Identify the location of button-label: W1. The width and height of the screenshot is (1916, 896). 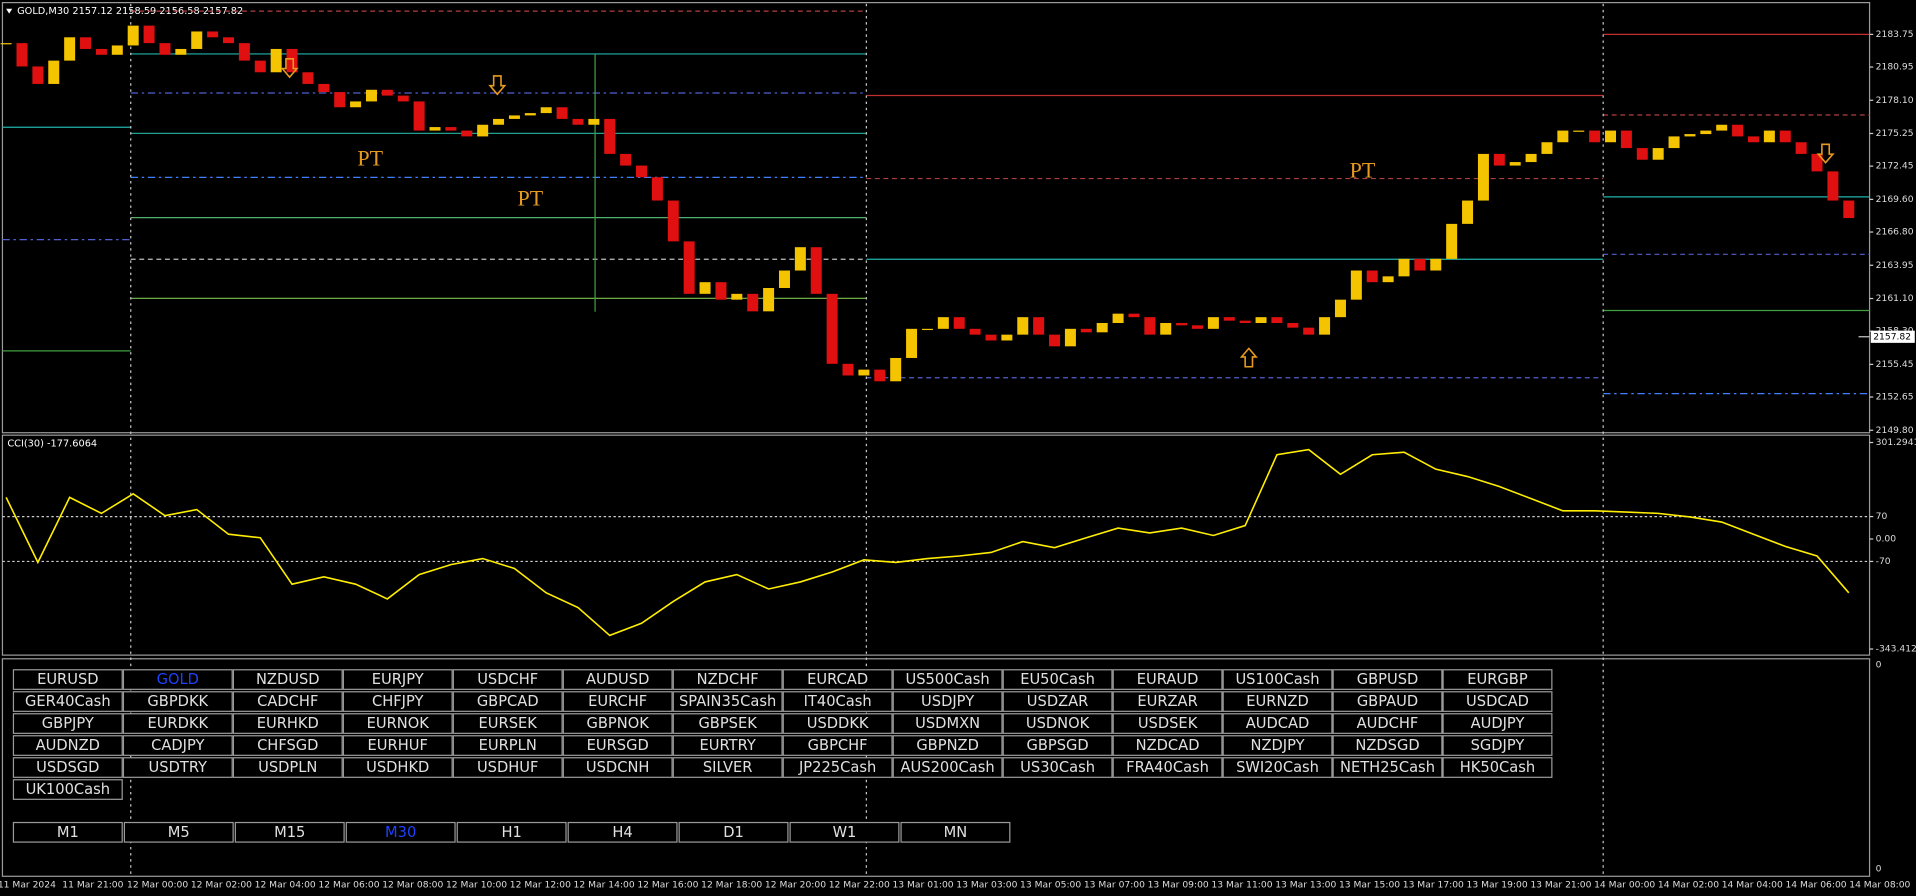
(845, 832).